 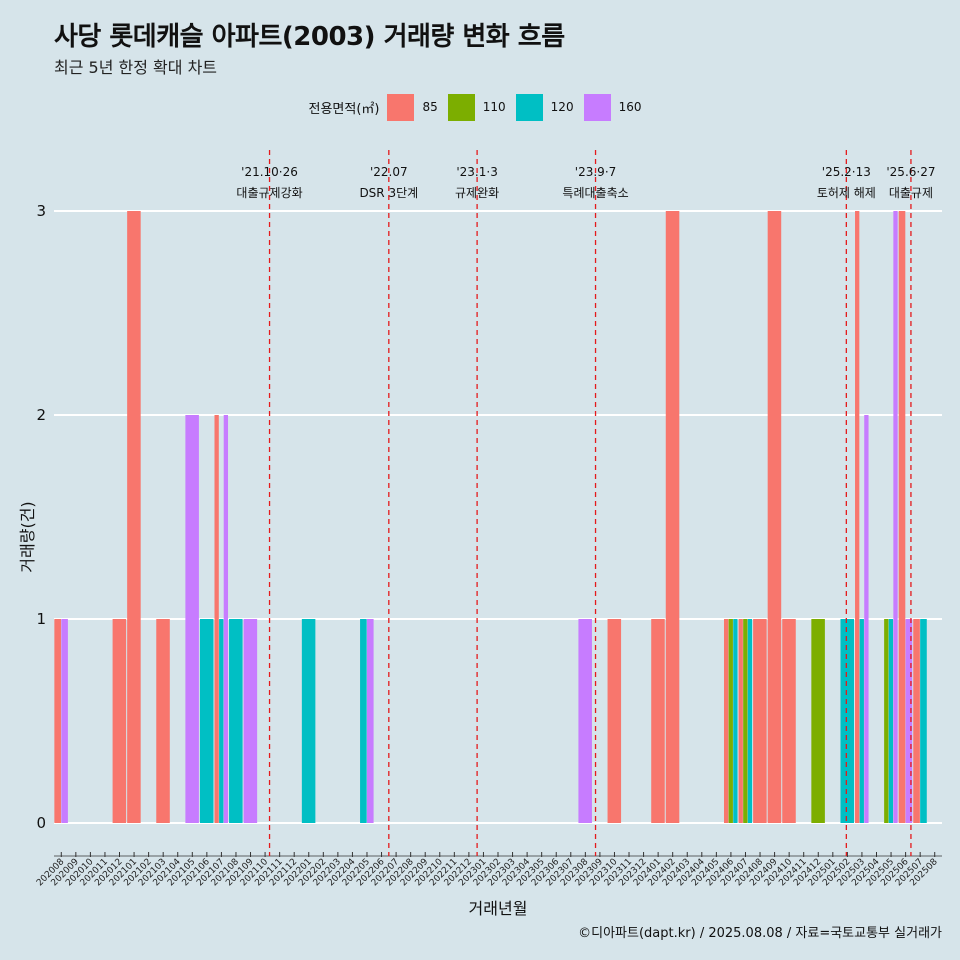 I want to click on legend-item-110: 110, so click(x=476, y=107).